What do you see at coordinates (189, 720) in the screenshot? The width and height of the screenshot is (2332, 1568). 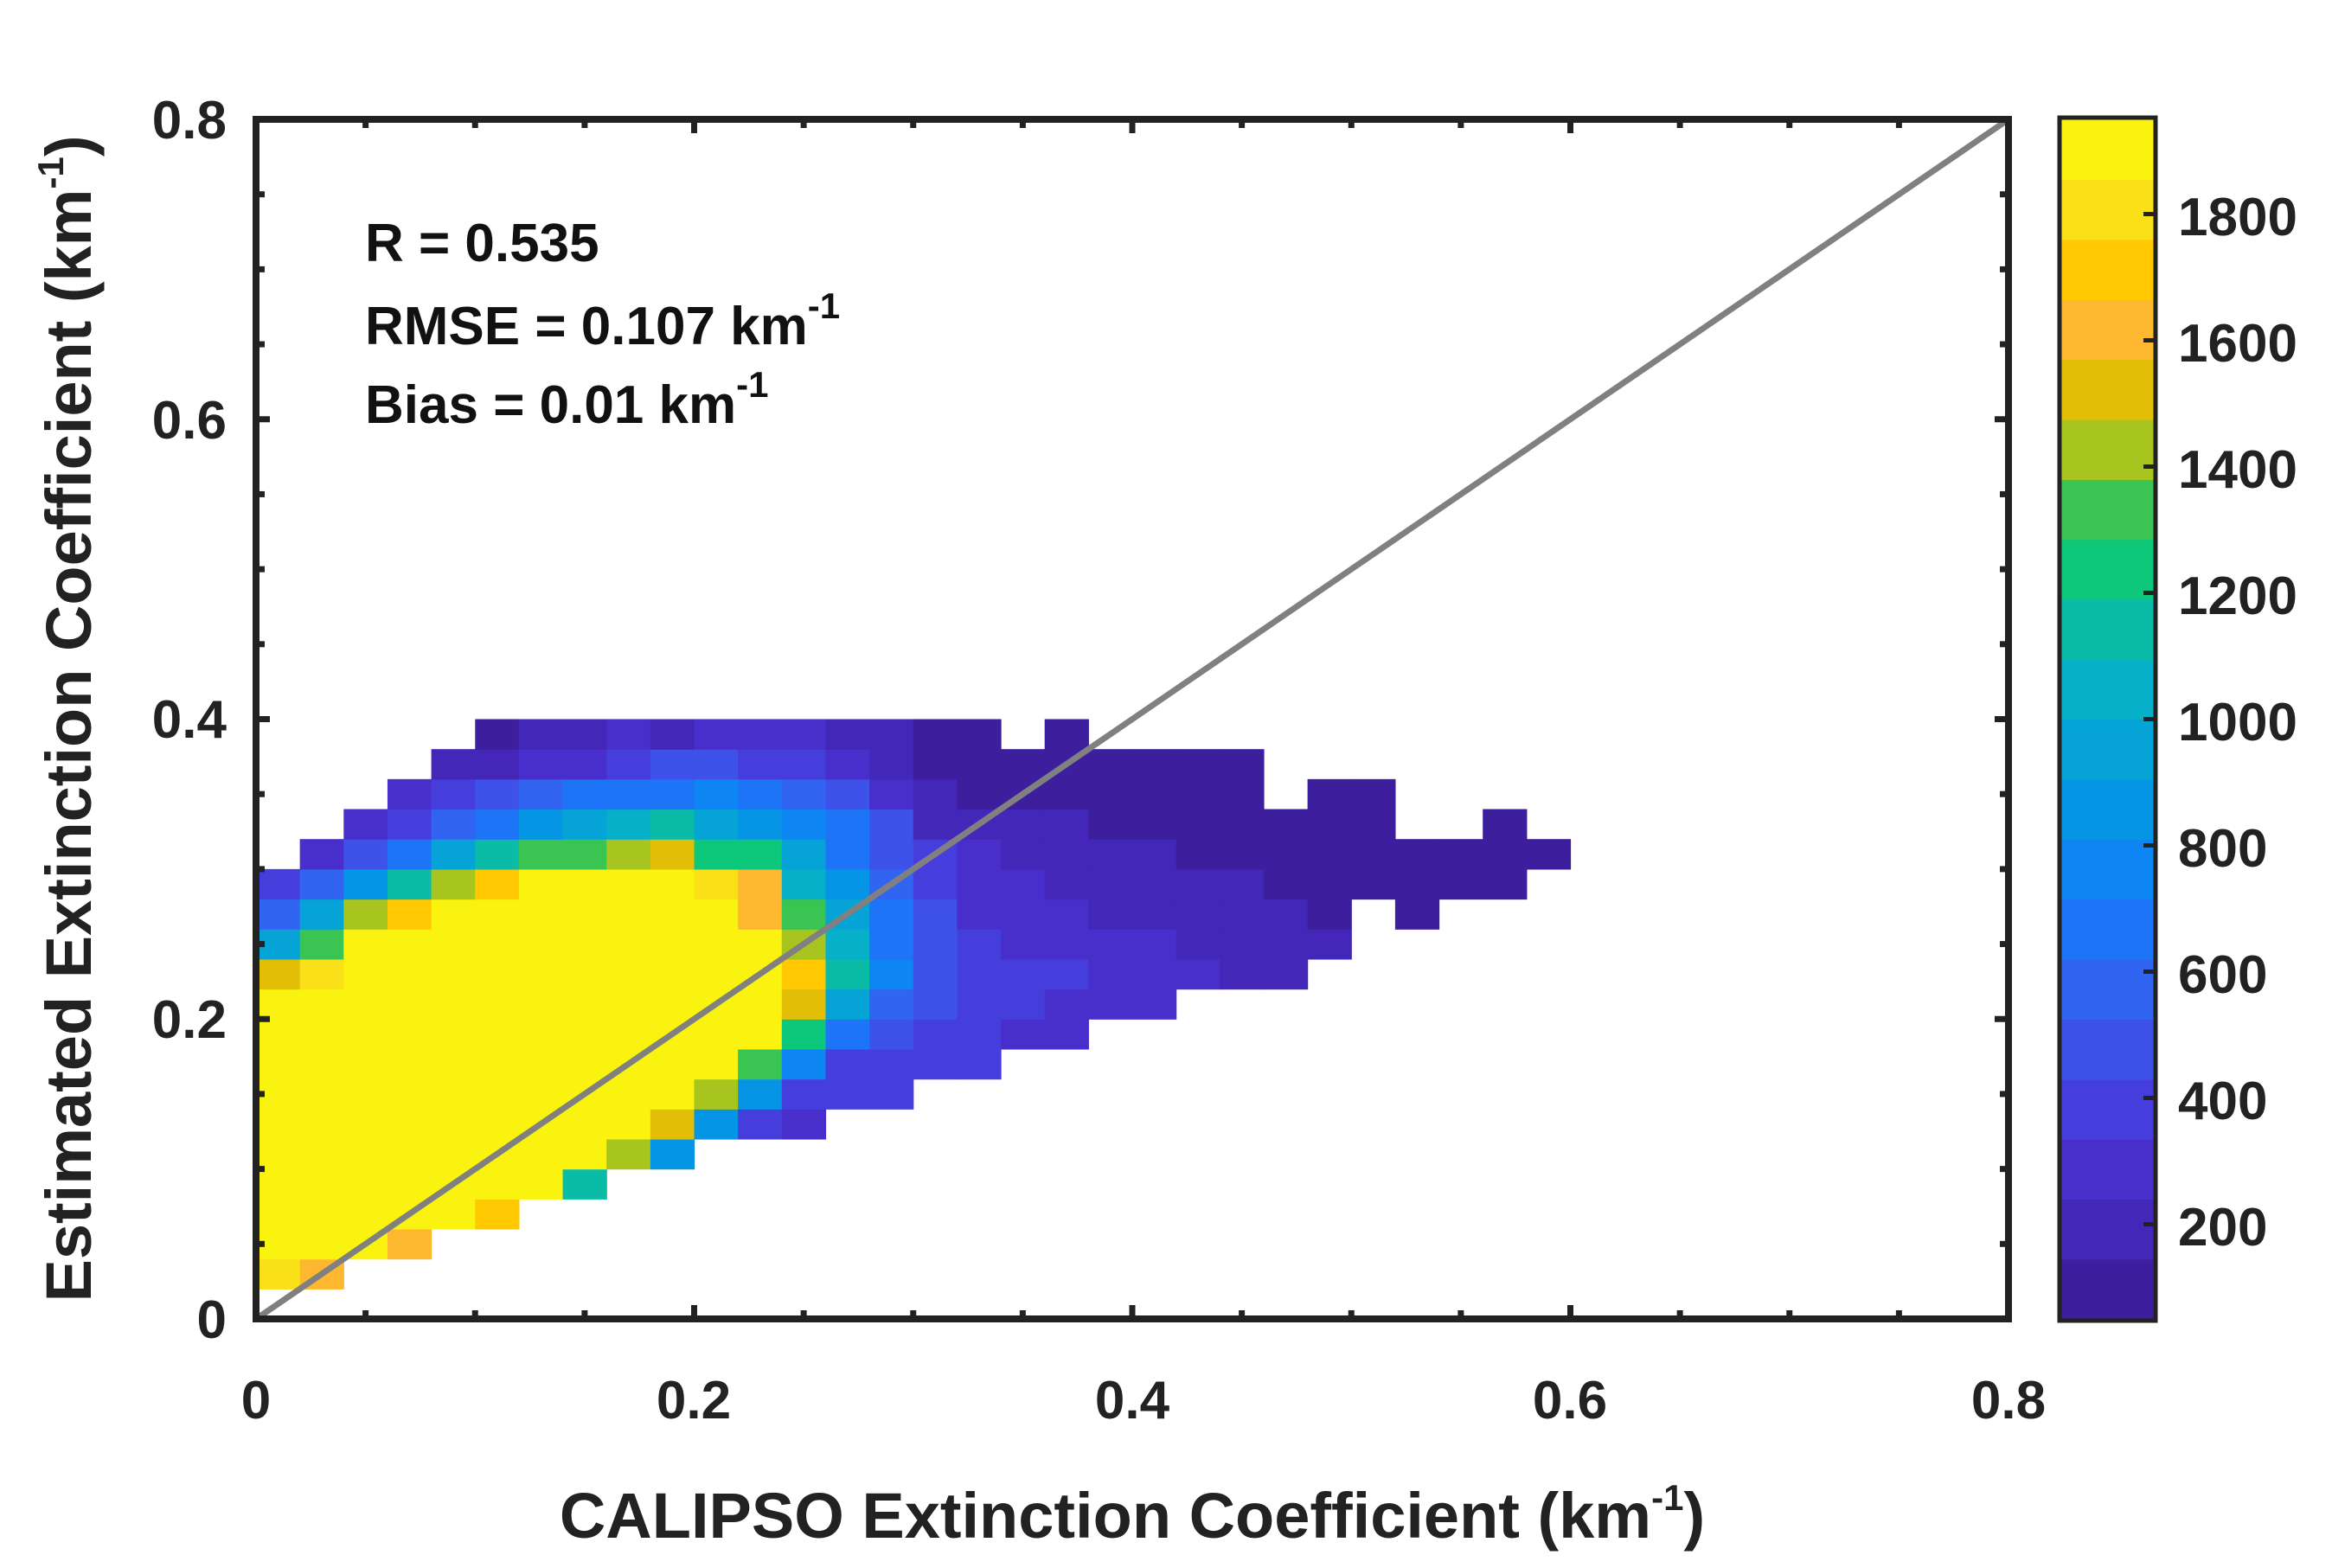 I see `y-tick-label: 0.4` at bounding box center [189, 720].